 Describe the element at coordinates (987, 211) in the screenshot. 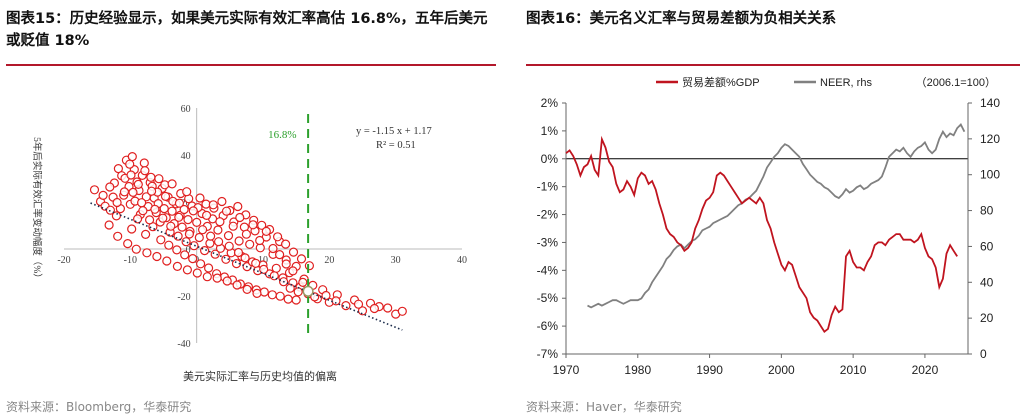

I see `chart16-right-tick-3: 80` at that location.